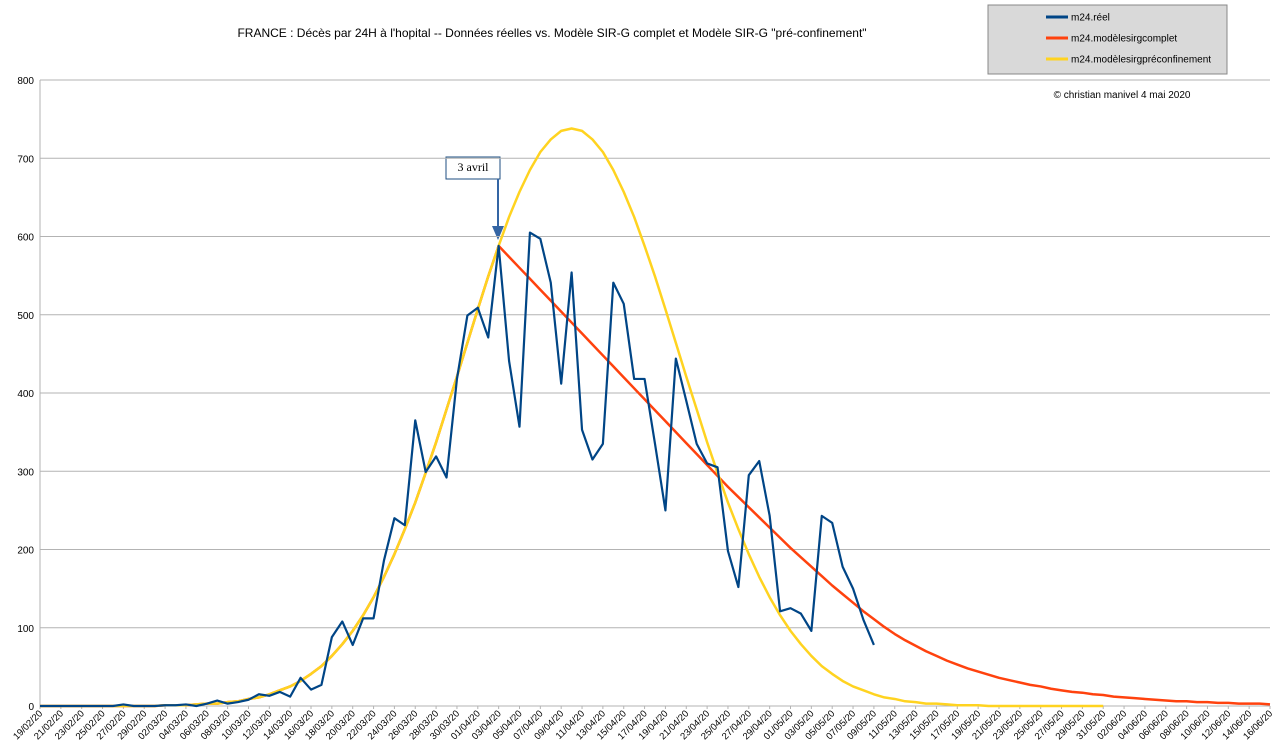 The image size is (1277, 753). Describe the element at coordinates (25, 316) in the screenshot. I see `y-tick-label: 500` at that location.